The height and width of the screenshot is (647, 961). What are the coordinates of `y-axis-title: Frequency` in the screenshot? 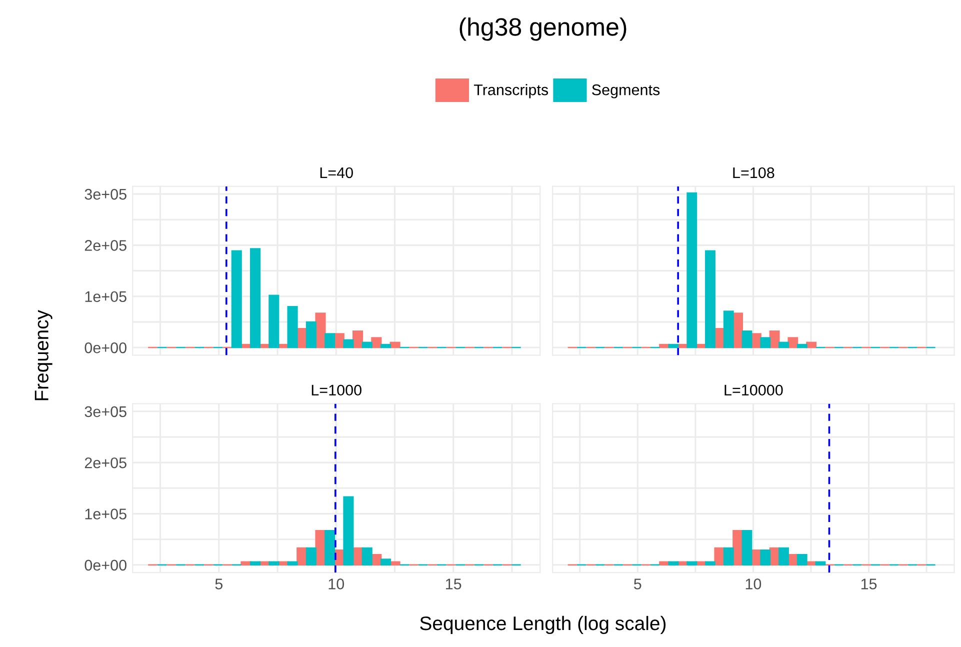 It's located at (43, 355).